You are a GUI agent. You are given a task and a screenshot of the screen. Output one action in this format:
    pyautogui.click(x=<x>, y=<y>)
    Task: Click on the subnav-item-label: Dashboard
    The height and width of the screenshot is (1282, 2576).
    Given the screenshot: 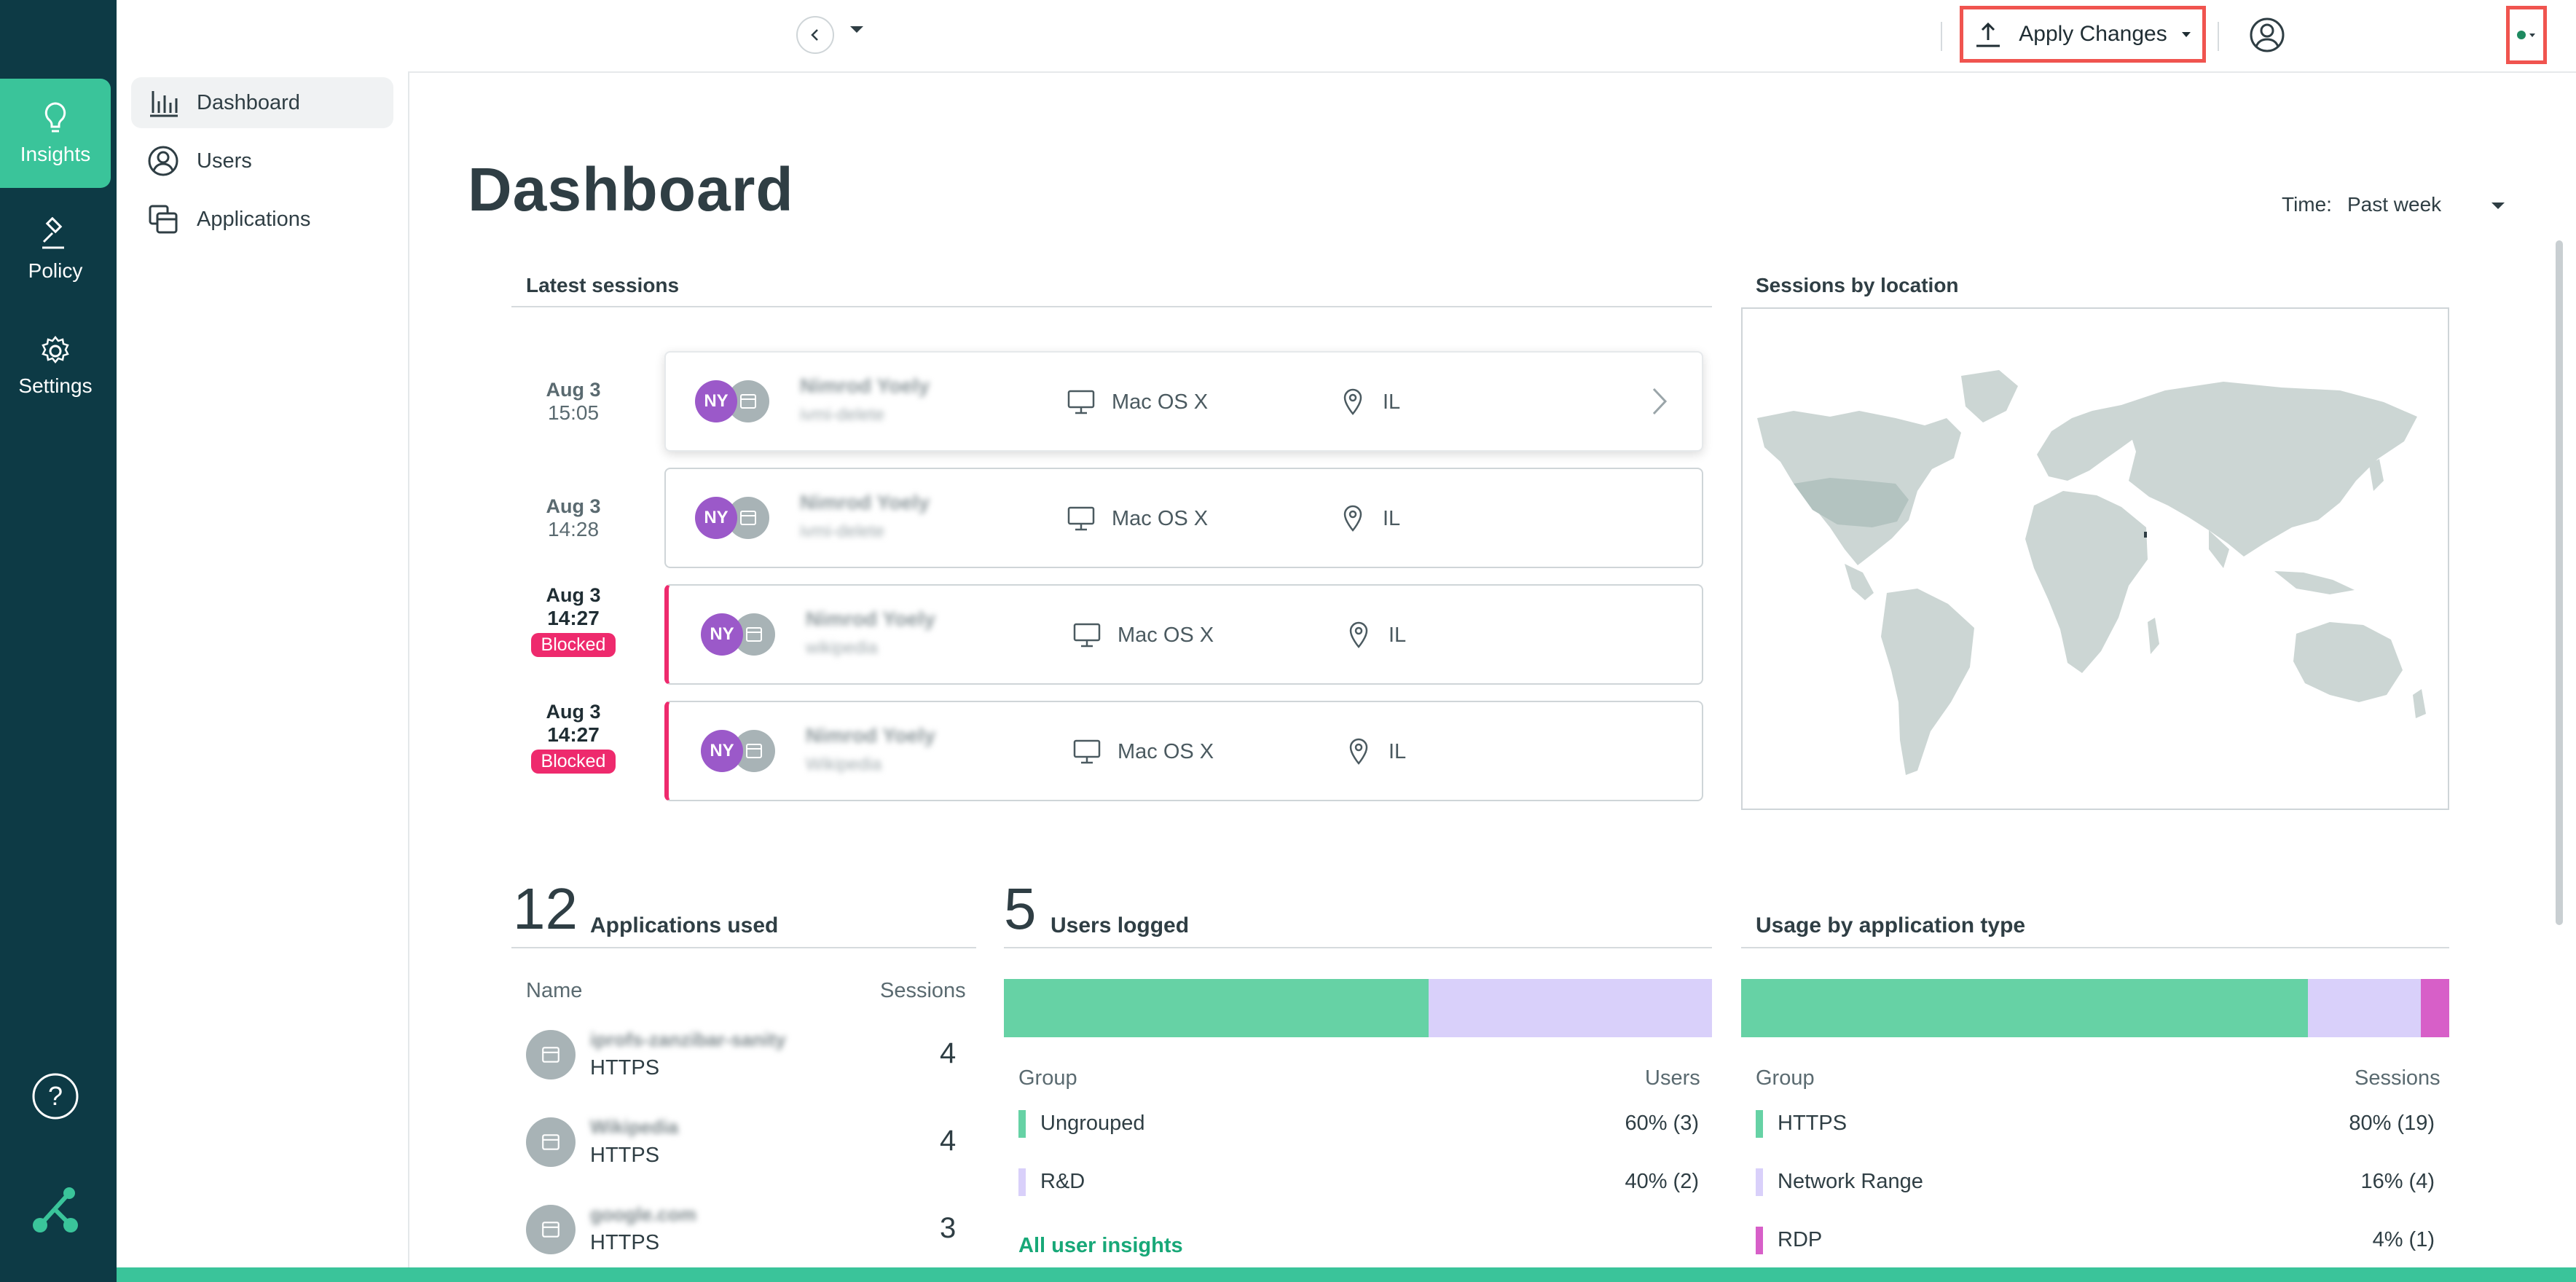 What is the action you would take?
    pyautogui.click(x=248, y=102)
    